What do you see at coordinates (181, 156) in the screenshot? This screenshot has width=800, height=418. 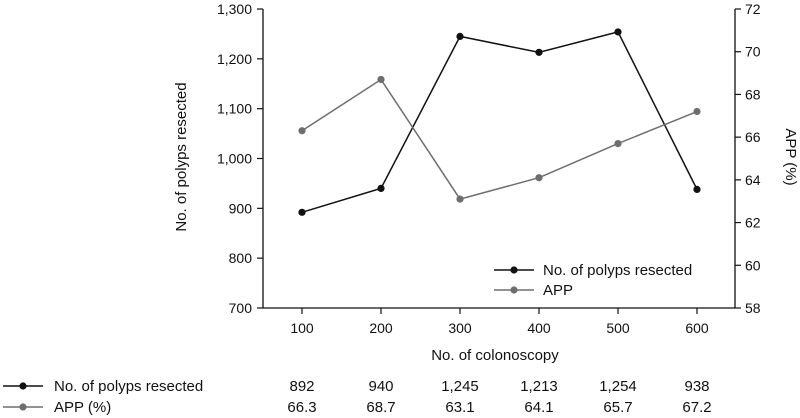 I see `left-y-axis-title: No. of polyps resected` at bounding box center [181, 156].